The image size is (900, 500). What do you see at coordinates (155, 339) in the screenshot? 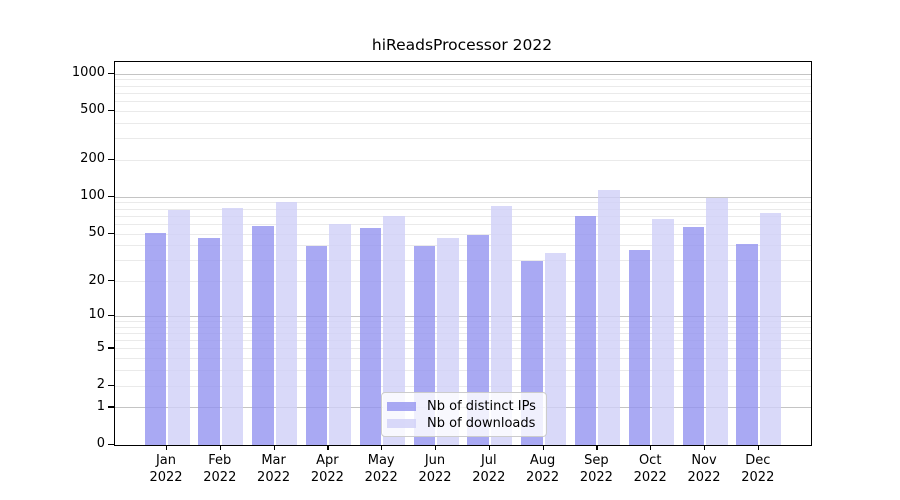
I see `bar-jan-distinct-ips` at bounding box center [155, 339].